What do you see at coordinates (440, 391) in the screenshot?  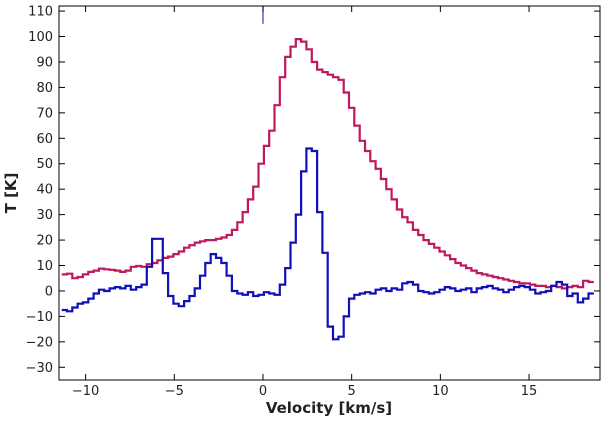 I see `x-tick-label: 10` at bounding box center [440, 391].